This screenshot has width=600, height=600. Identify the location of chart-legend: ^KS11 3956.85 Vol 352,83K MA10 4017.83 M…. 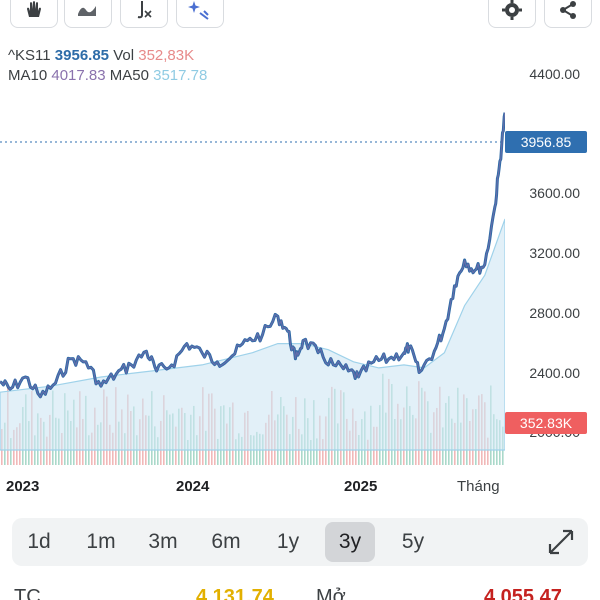
(107, 66).